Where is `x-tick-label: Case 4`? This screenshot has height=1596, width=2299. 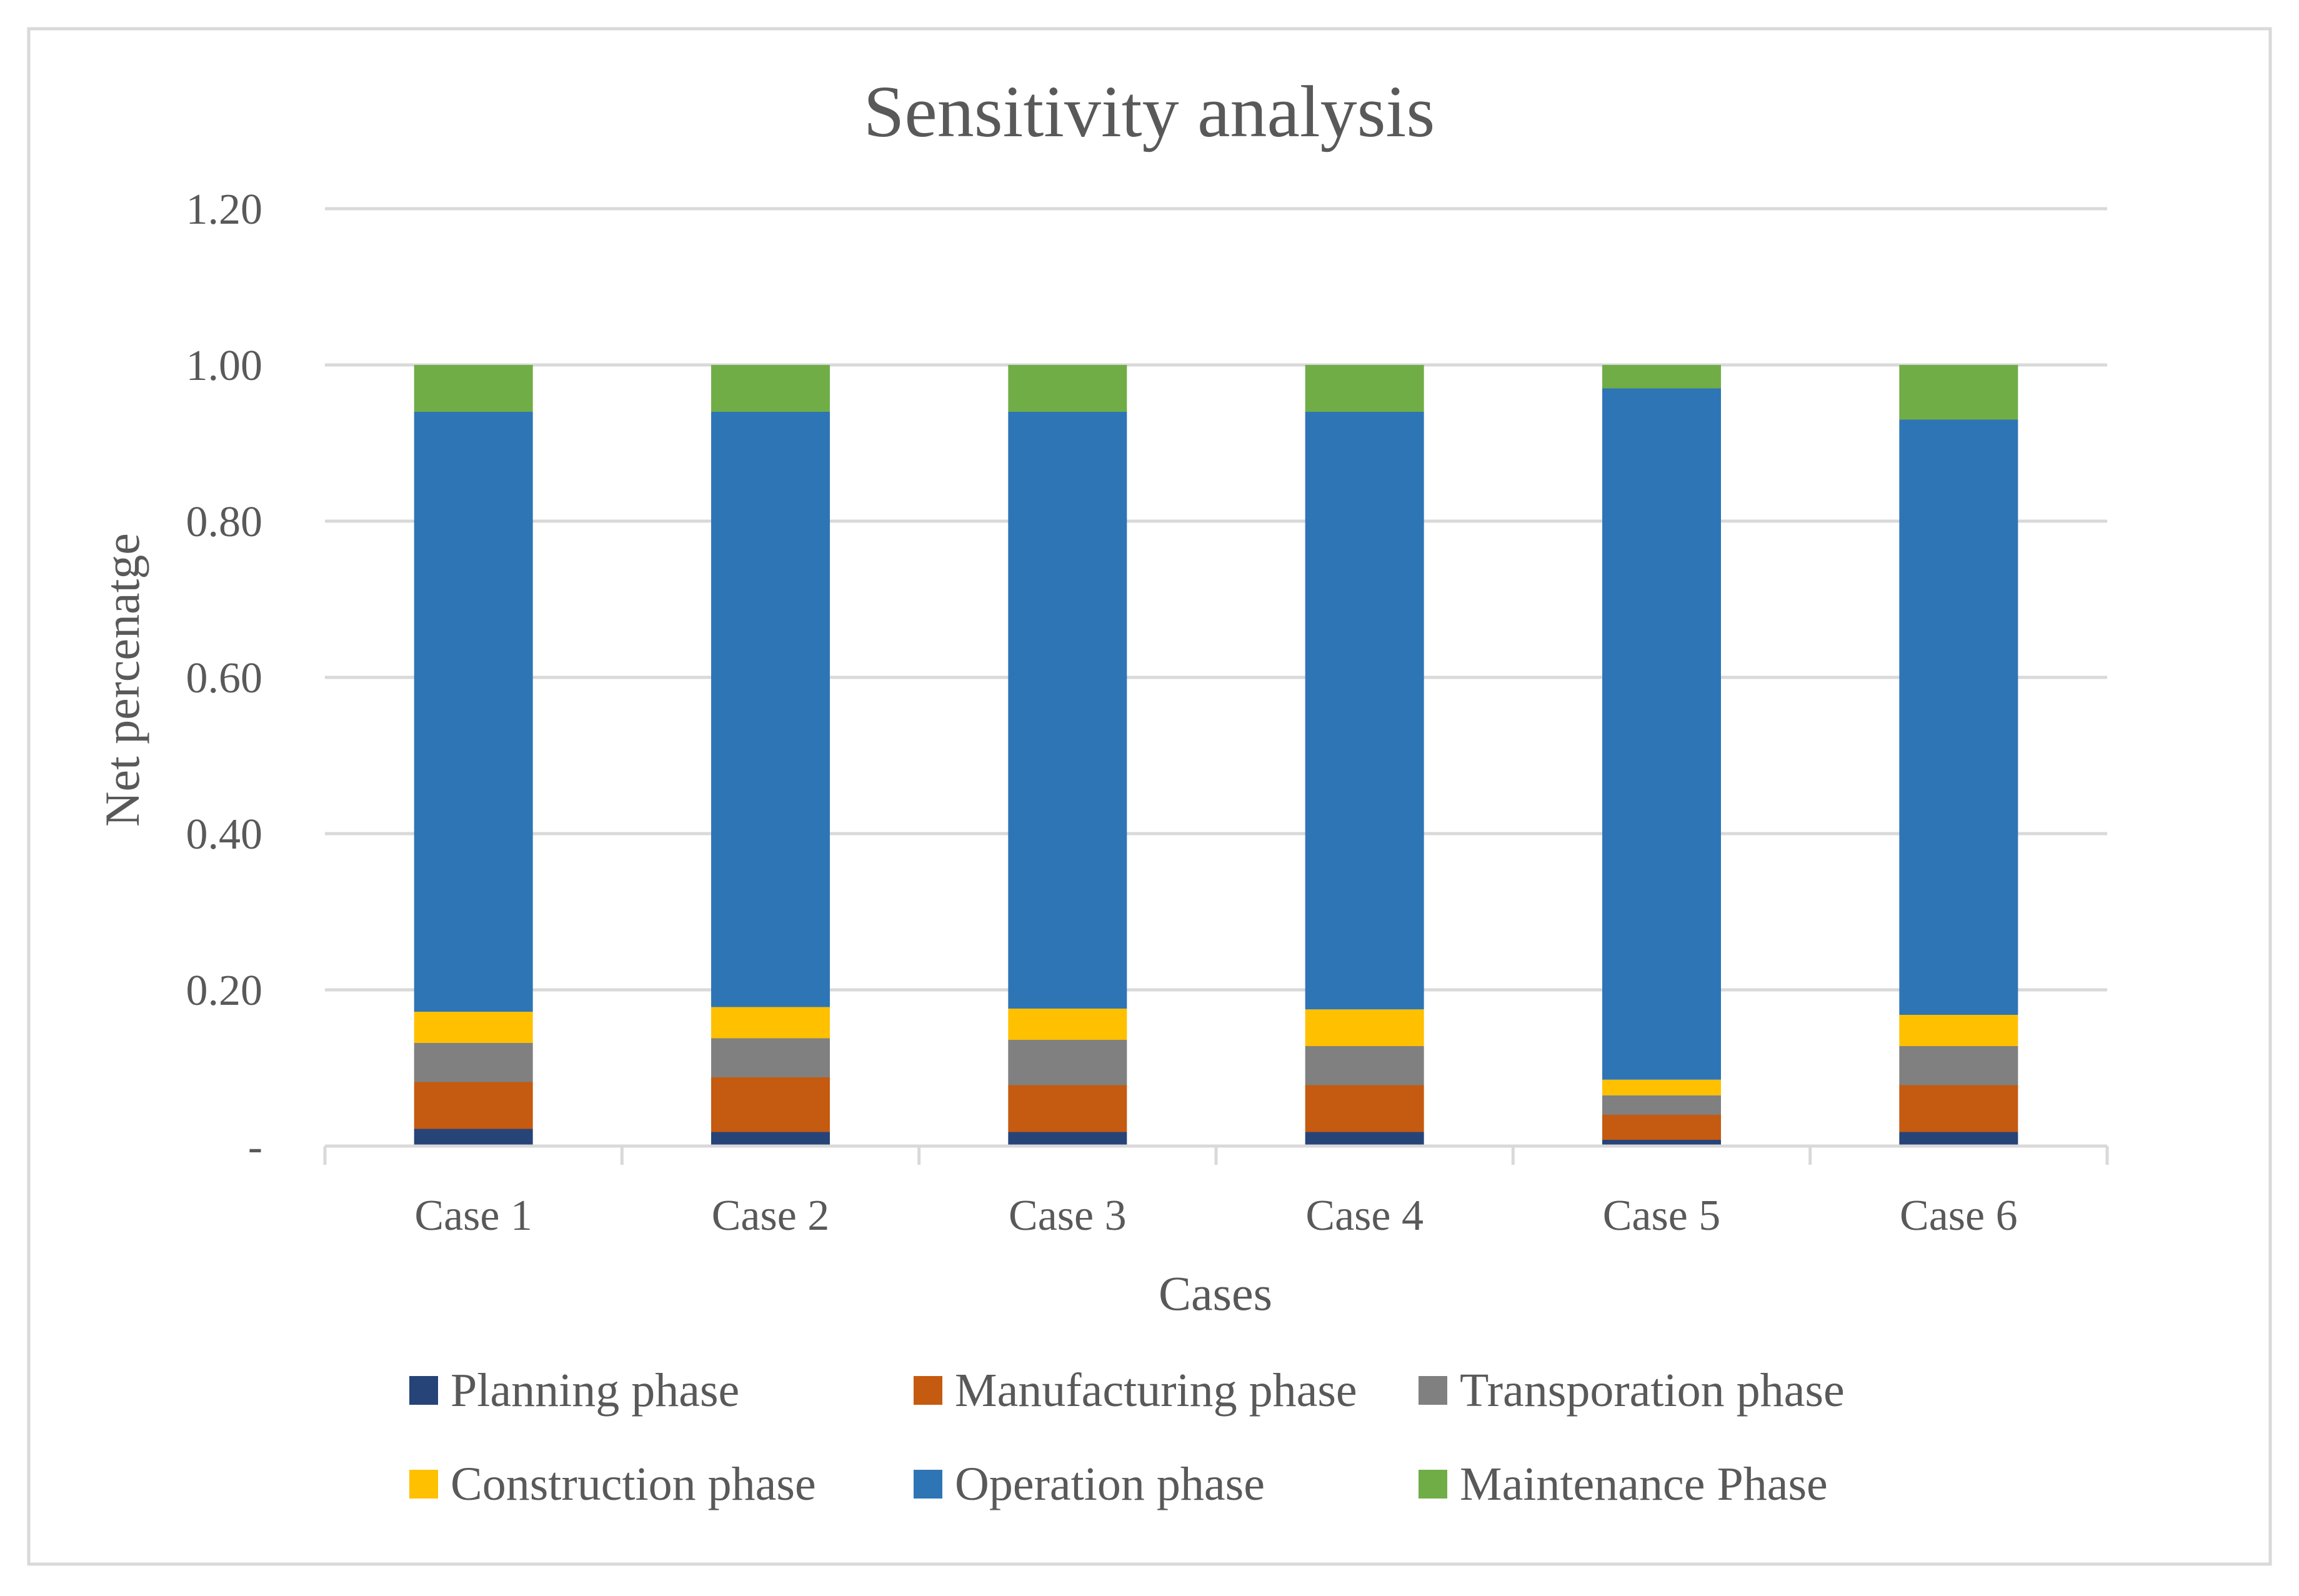 x-tick-label: Case 4 is located at coordinates (1365, 1216).